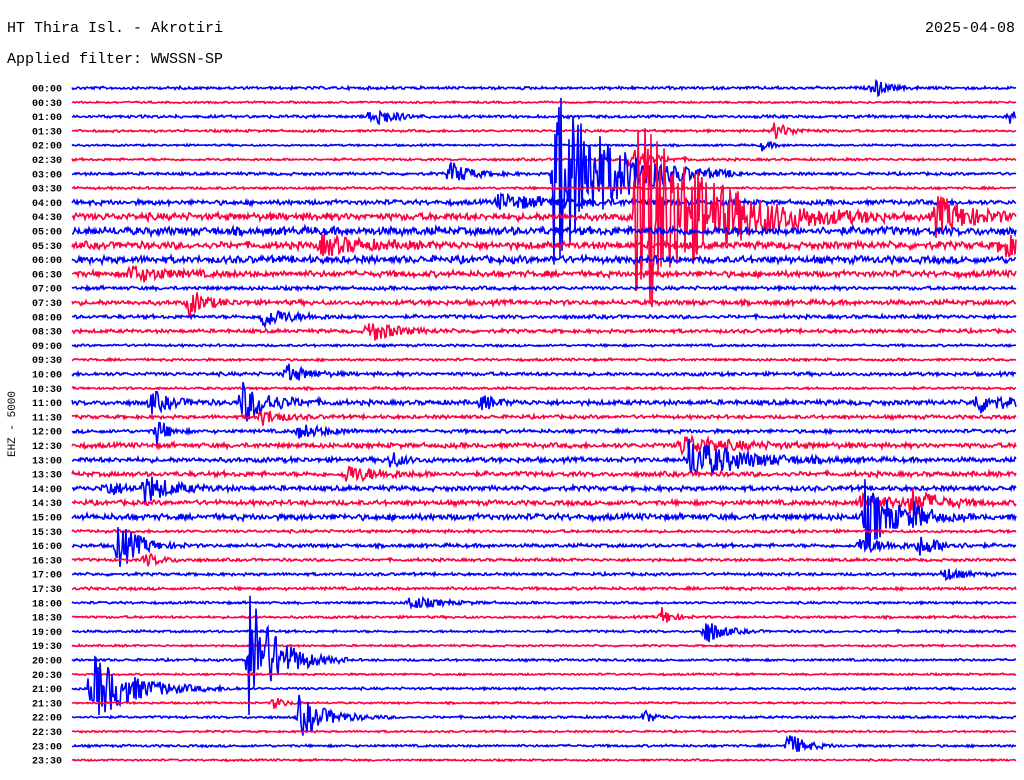 The height and width of the screenshot is (780, 1024). What do you see at coordinates (47, 118) in the screenshot?
I see `trace-time-label: 01:00` at bounding box center [47, 118].